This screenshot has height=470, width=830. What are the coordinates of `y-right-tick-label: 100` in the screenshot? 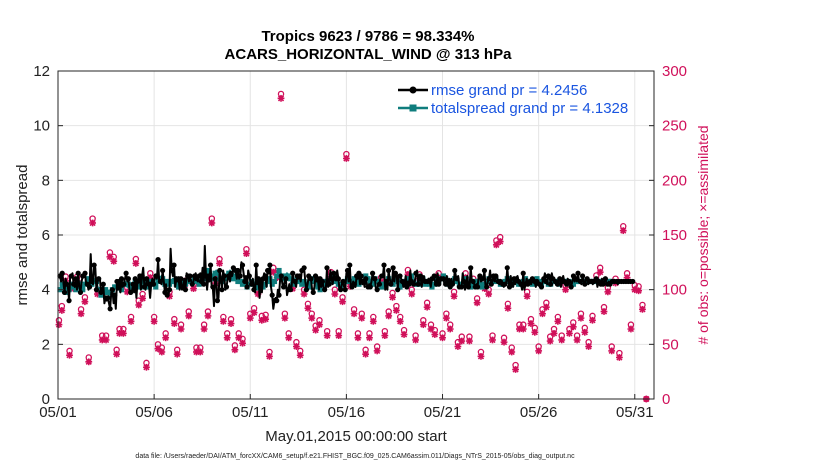 It's located at (674, 290).